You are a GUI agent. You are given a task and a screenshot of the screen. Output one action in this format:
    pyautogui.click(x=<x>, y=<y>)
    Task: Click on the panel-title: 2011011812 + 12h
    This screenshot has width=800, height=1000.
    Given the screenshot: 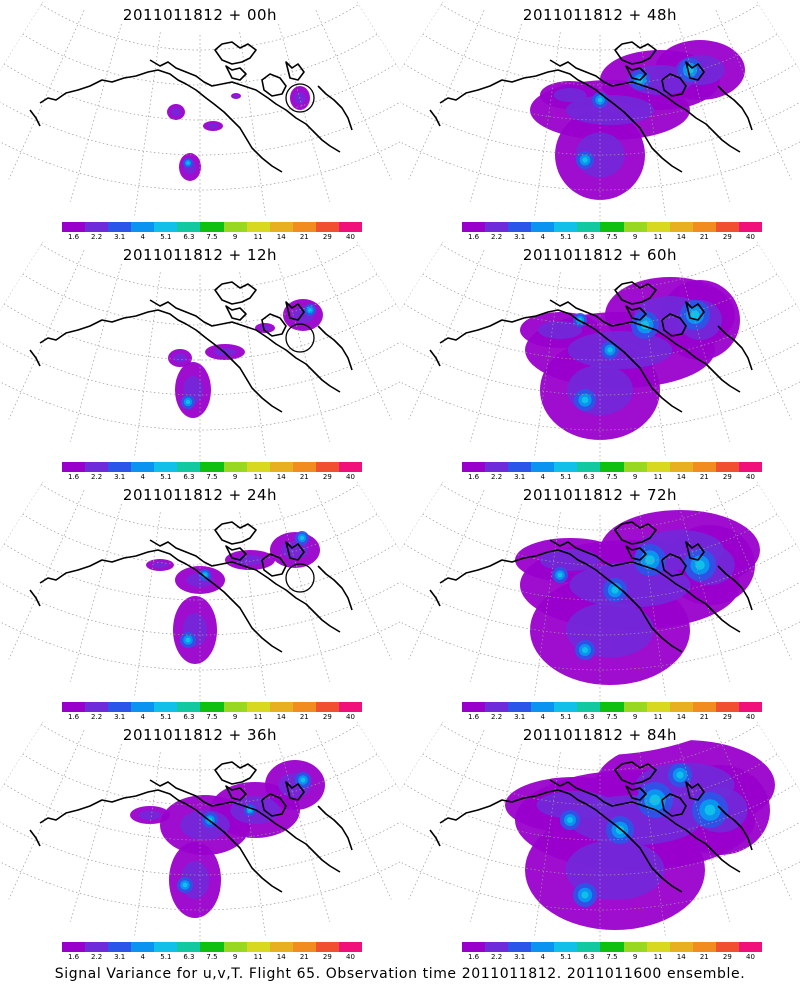 What is the action you would take?
    pyautogui.click(x=200, y=255)
    